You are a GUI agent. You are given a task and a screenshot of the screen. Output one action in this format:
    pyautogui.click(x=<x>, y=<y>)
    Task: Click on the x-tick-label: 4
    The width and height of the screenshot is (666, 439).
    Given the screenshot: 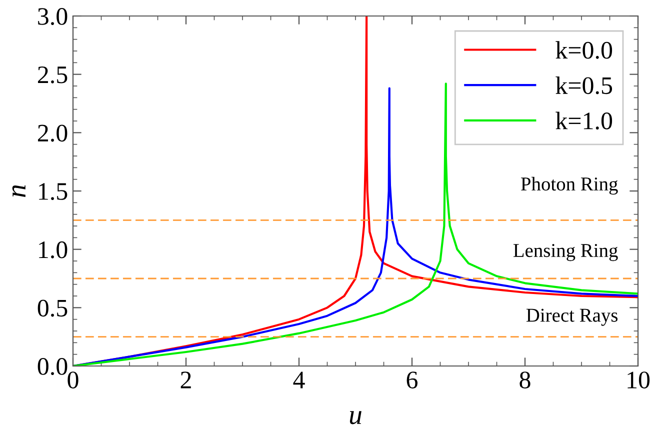 What is the action you would take?
    pyautogui.click(x=299, y=380)
    